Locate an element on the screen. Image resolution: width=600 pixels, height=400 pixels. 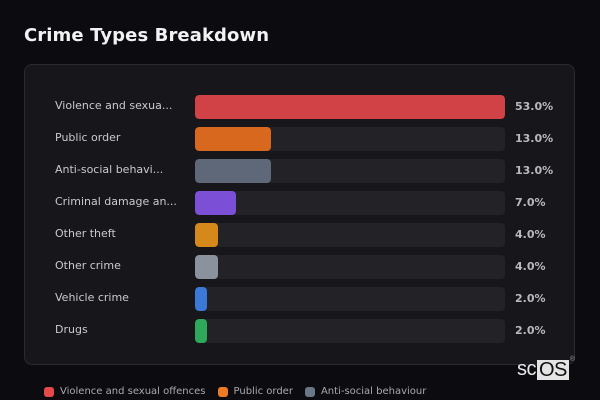
bar-row: Public order 13.0% is located at coordinates (299, 139).